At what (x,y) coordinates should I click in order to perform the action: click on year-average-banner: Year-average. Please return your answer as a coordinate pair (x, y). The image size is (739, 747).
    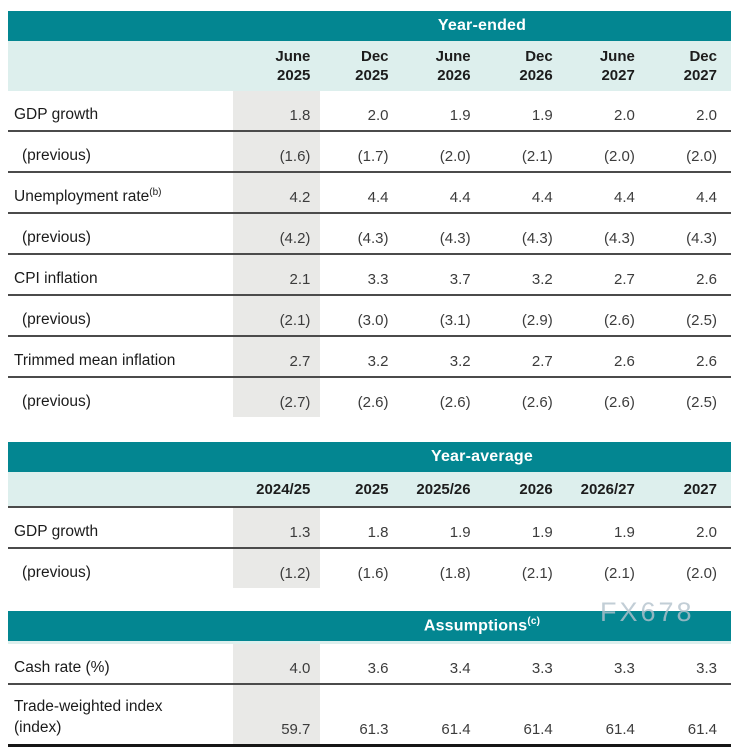
    Looking at the image, I should click on (369, 457).